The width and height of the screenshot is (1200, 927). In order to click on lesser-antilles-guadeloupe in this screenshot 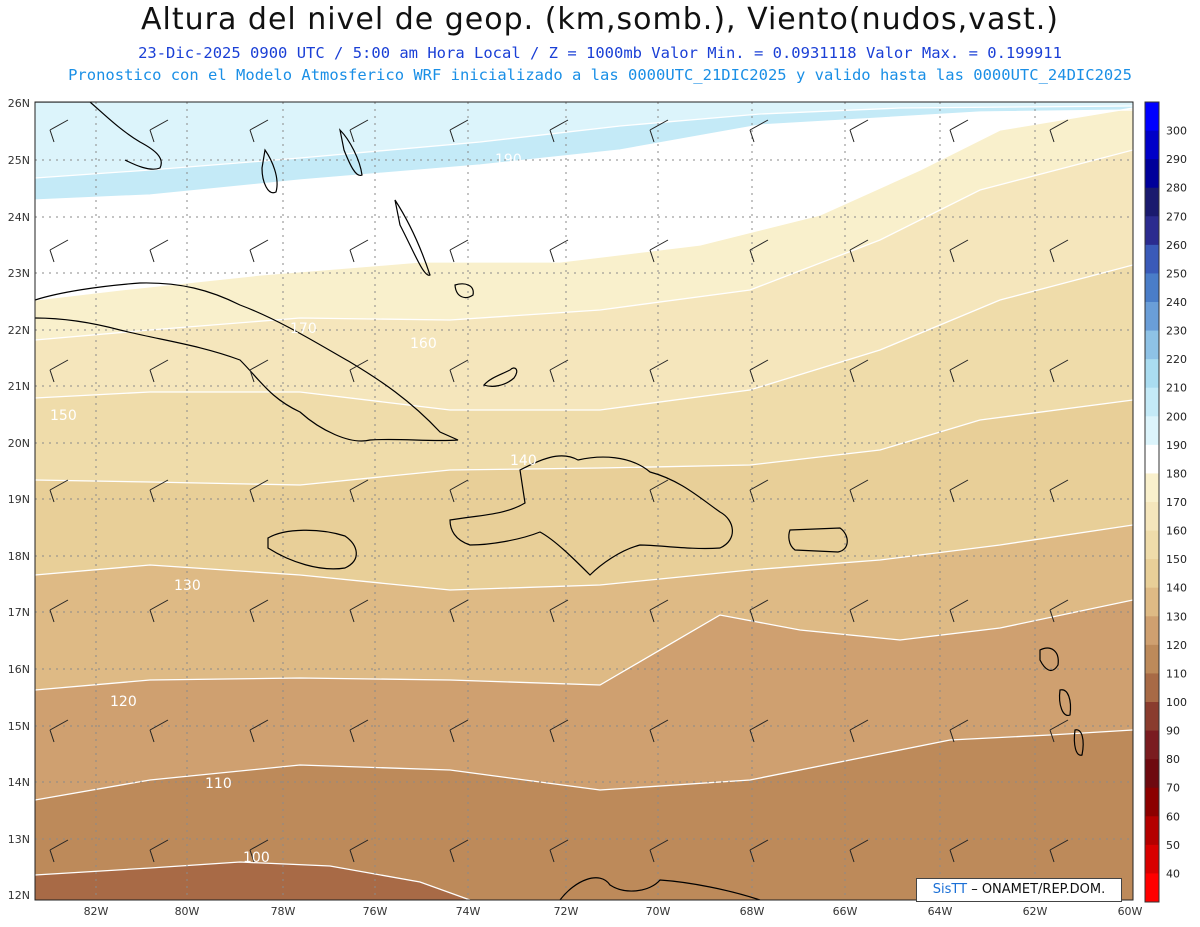, I will do `click(1049, 659)`.